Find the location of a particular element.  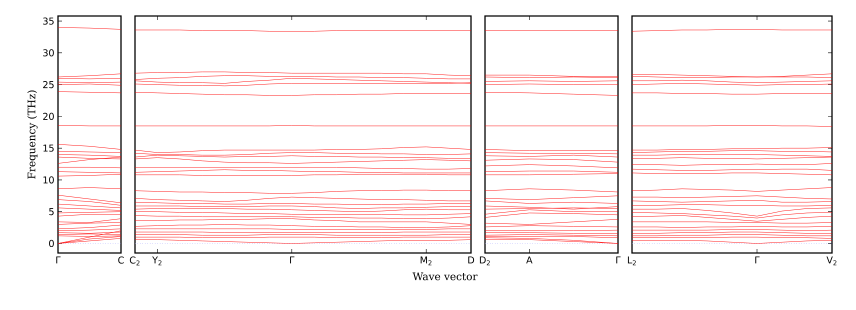

x-tick-label: C$_{2}$ is located at coordinates (135, 261).